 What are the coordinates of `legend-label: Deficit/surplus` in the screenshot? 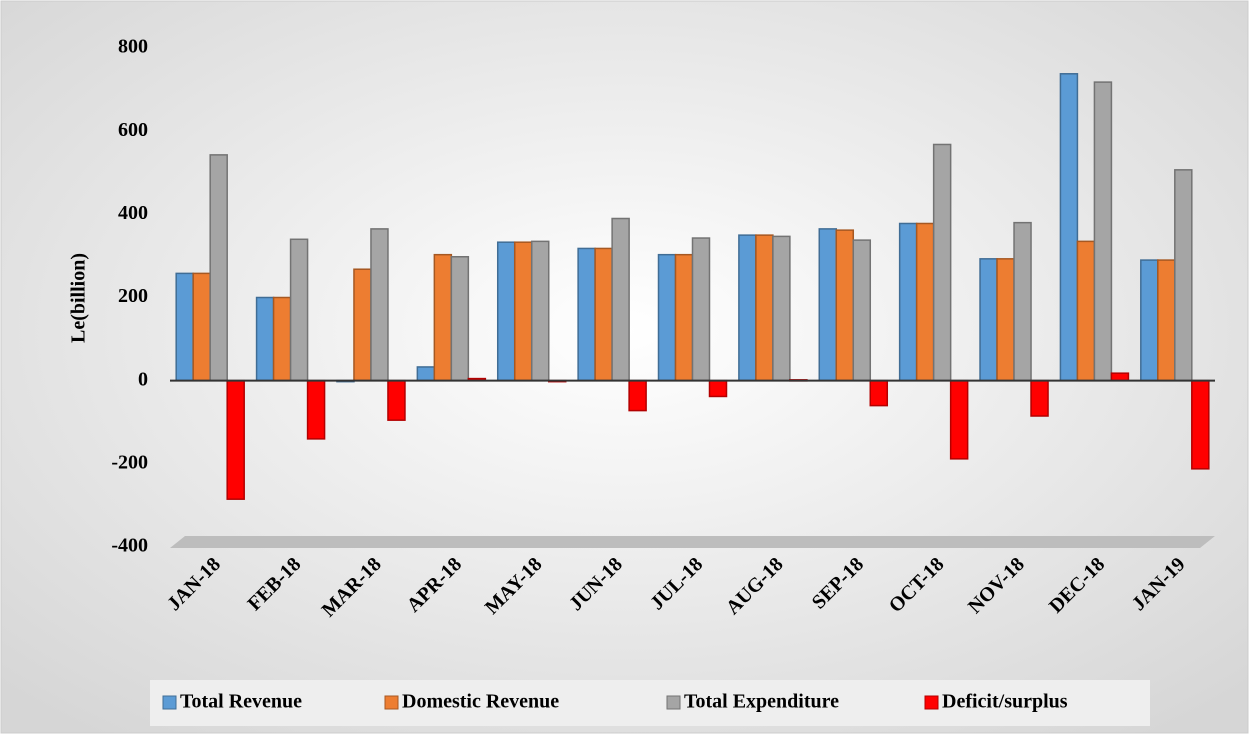 It's located at (1005, 702).